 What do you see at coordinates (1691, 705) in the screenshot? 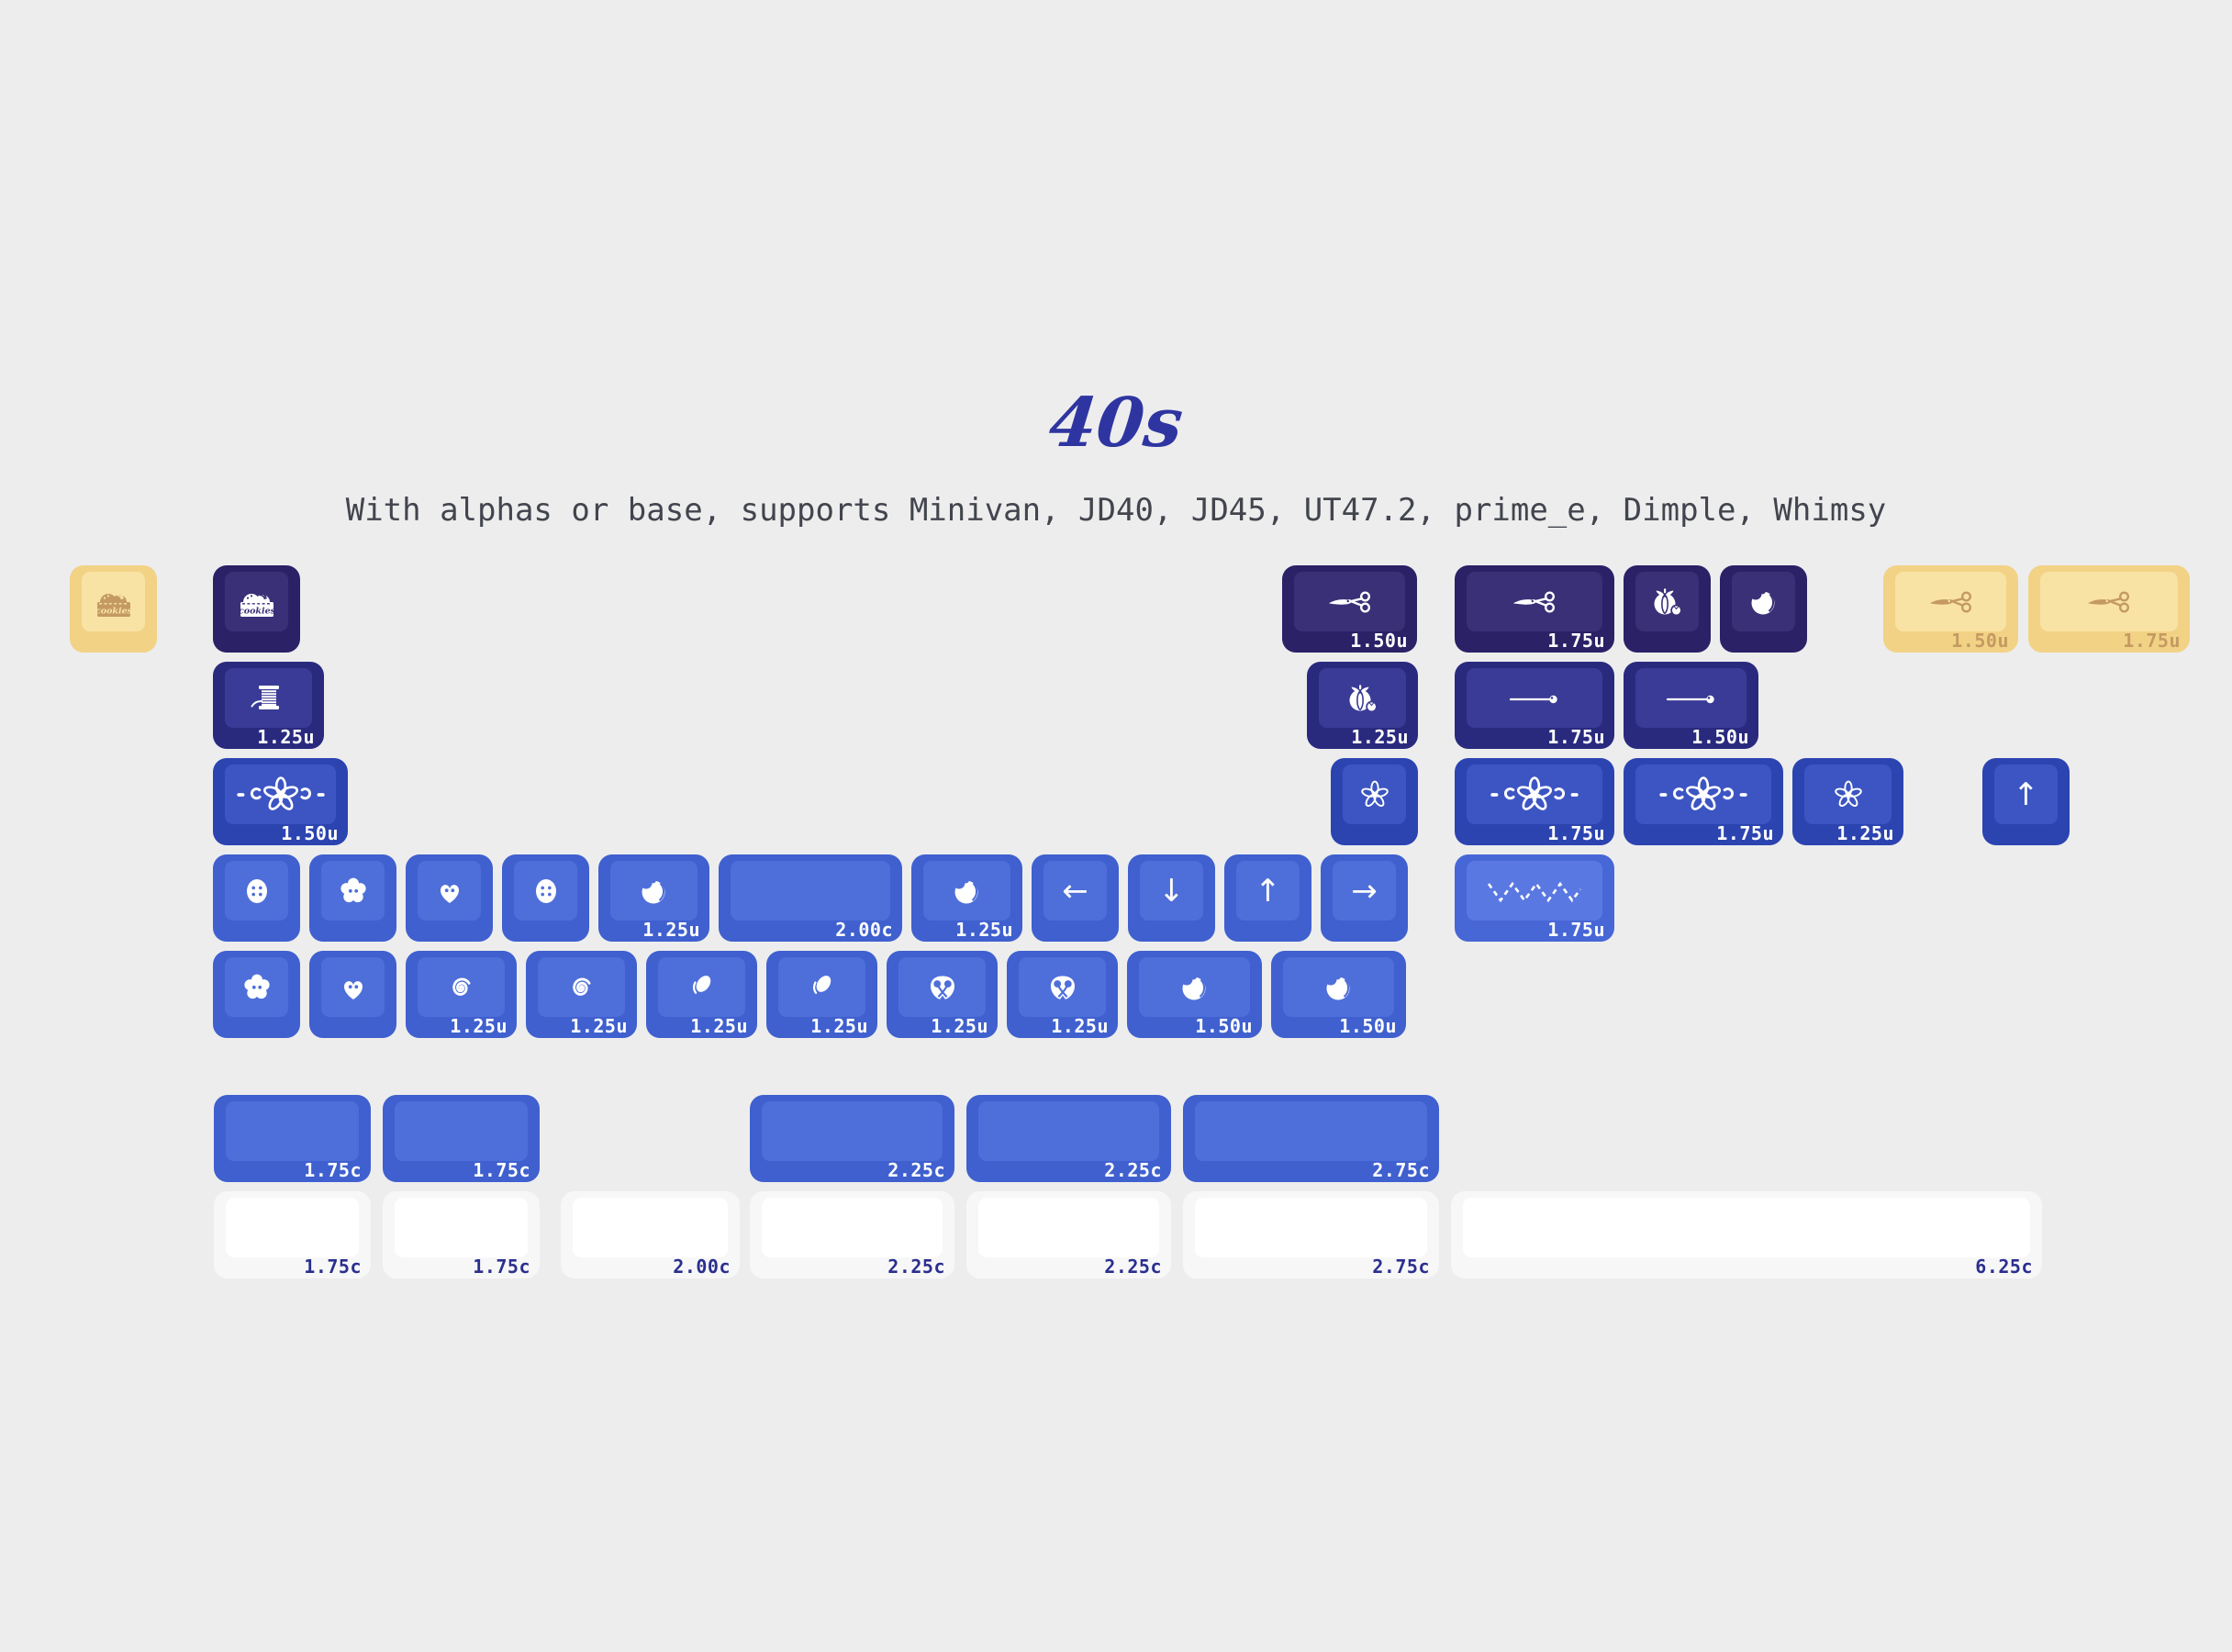
I see `keycap-sewing-pin: 1.50u` at bounding box center [1691, 705].